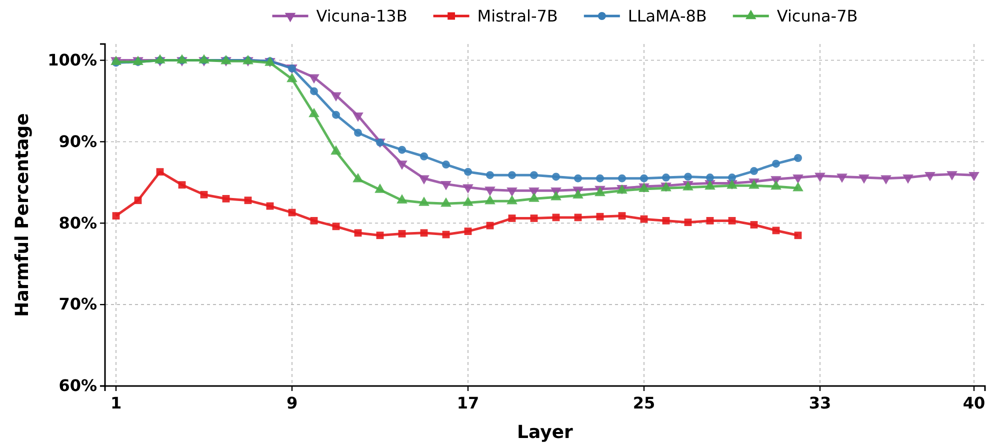 This screenshot has height=446, width=987. I want to click on y-tick-label: 100%, so click(72, 60).